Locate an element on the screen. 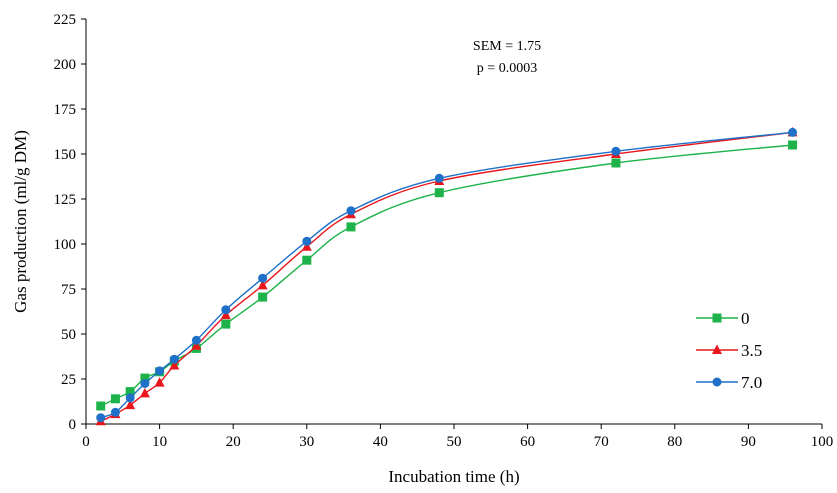  y-tick-label: 175 is located at coordinates (65, 110).